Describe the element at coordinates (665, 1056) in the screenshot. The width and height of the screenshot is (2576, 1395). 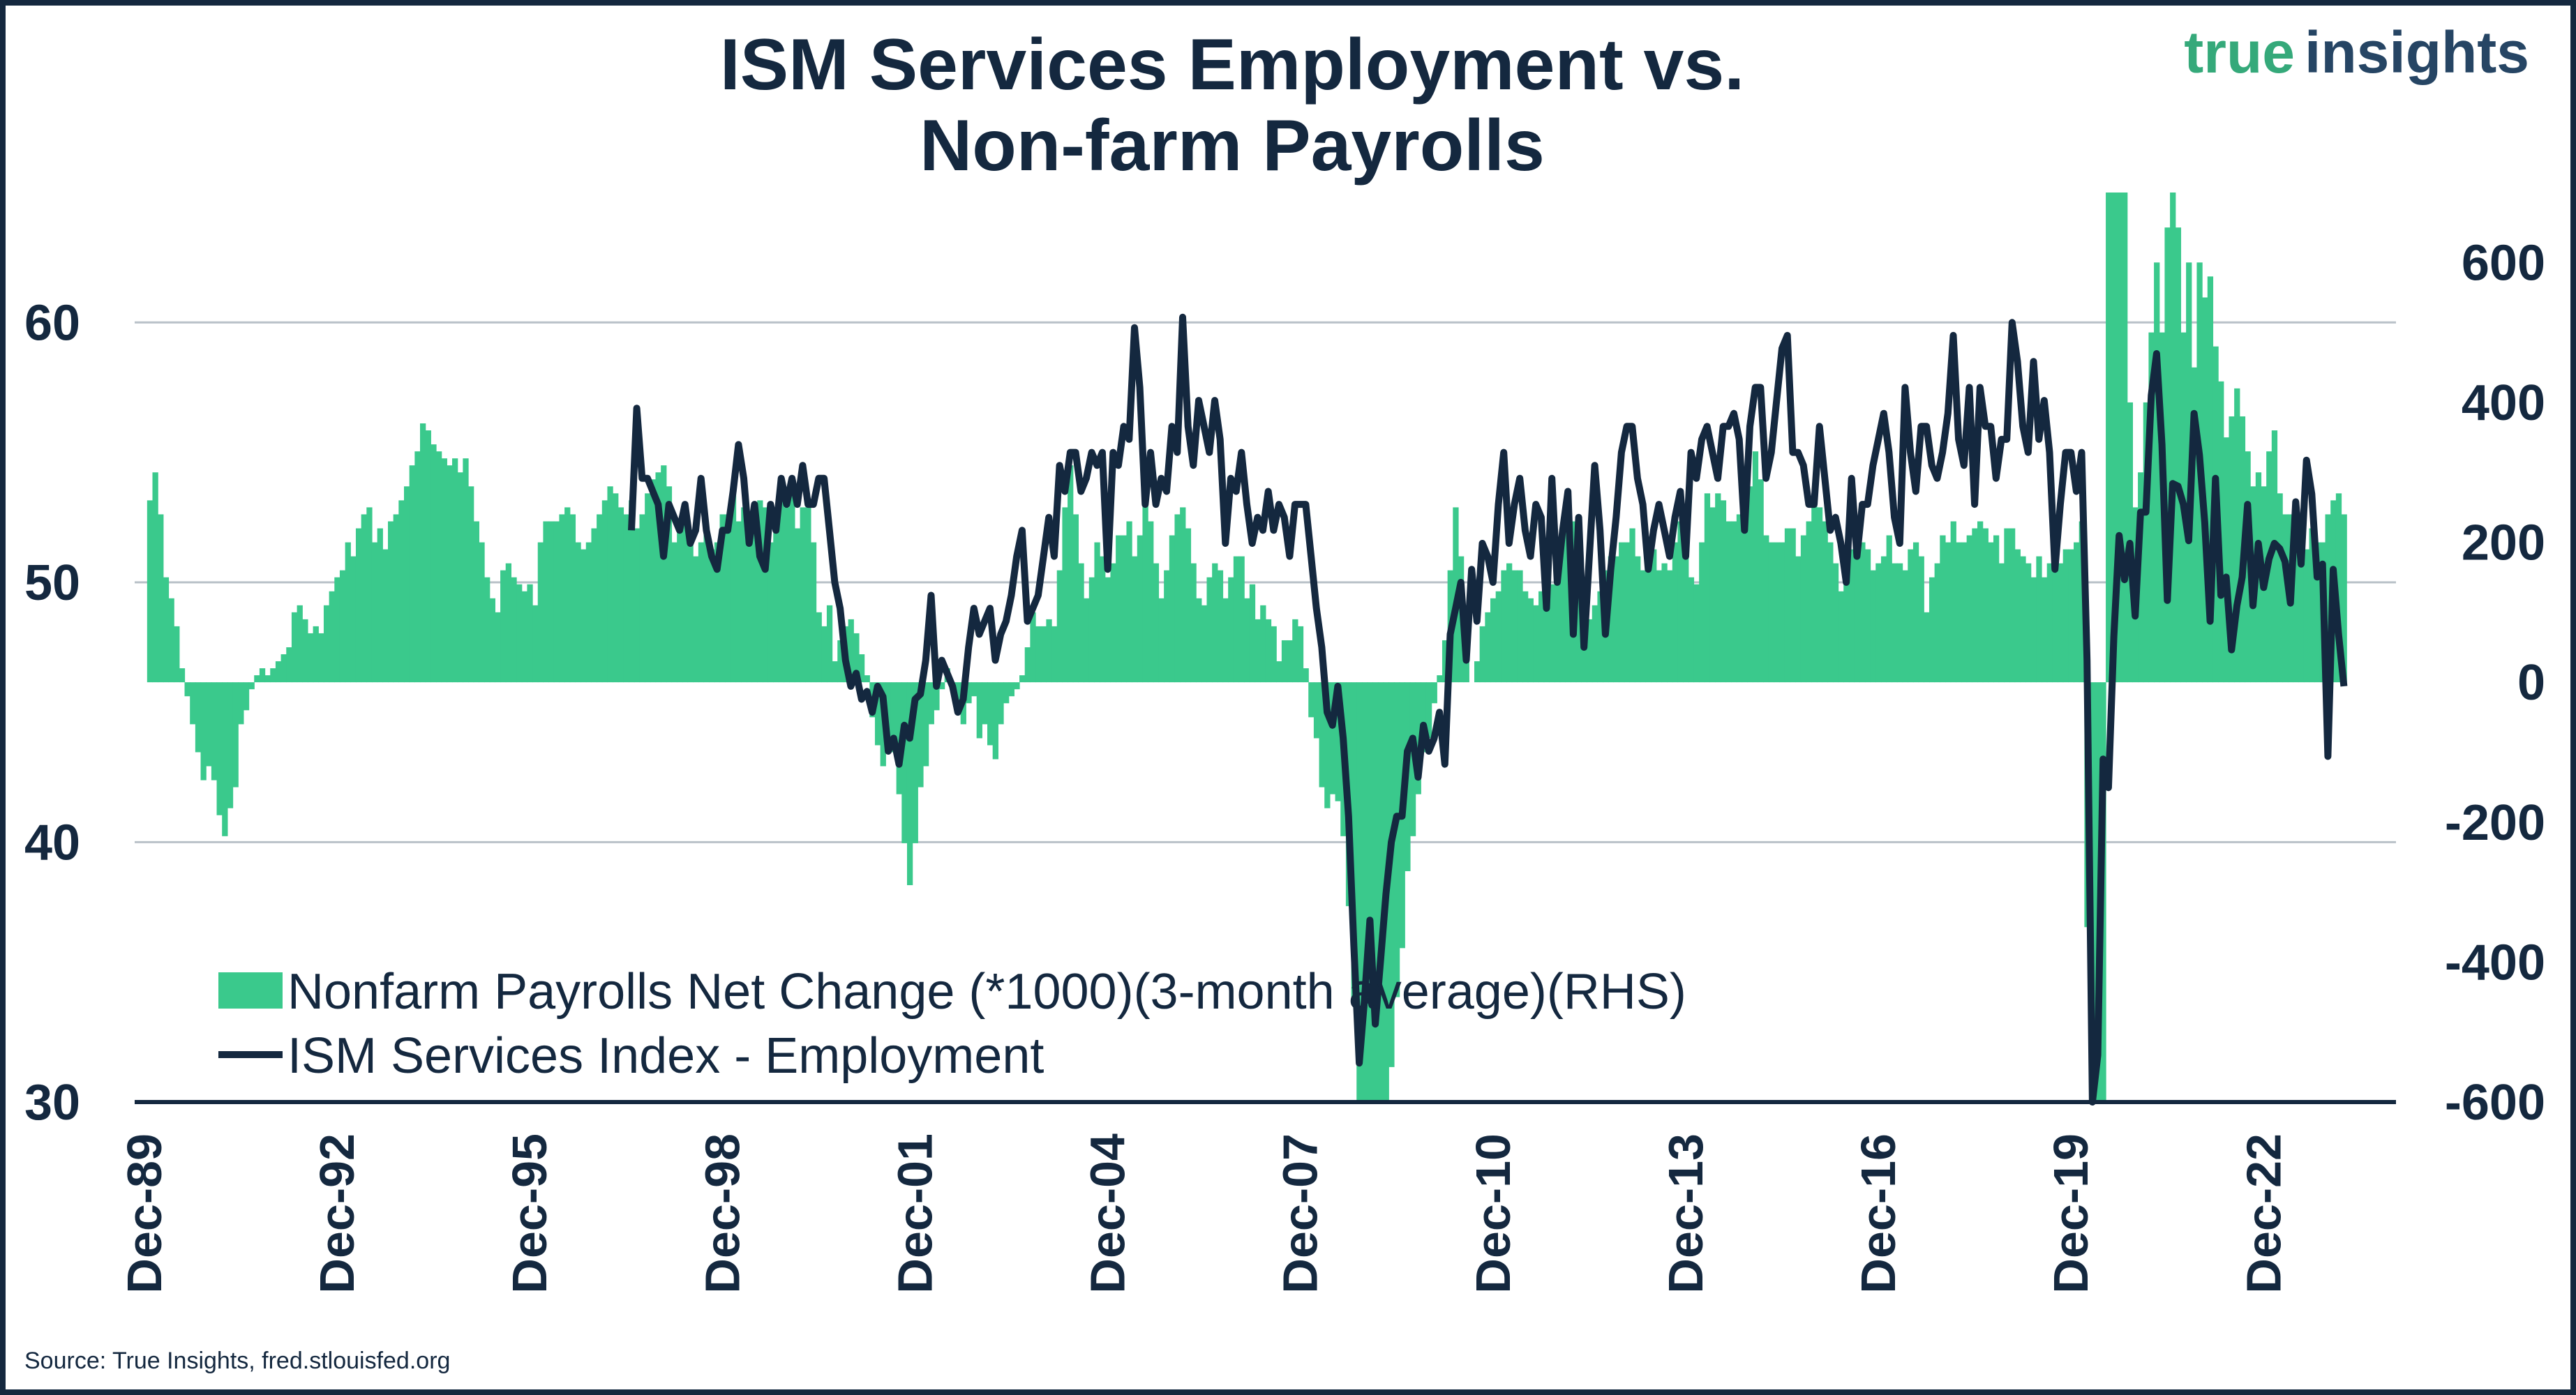
I see `legend-line-label: ISM Services Index - Employment` at that location.